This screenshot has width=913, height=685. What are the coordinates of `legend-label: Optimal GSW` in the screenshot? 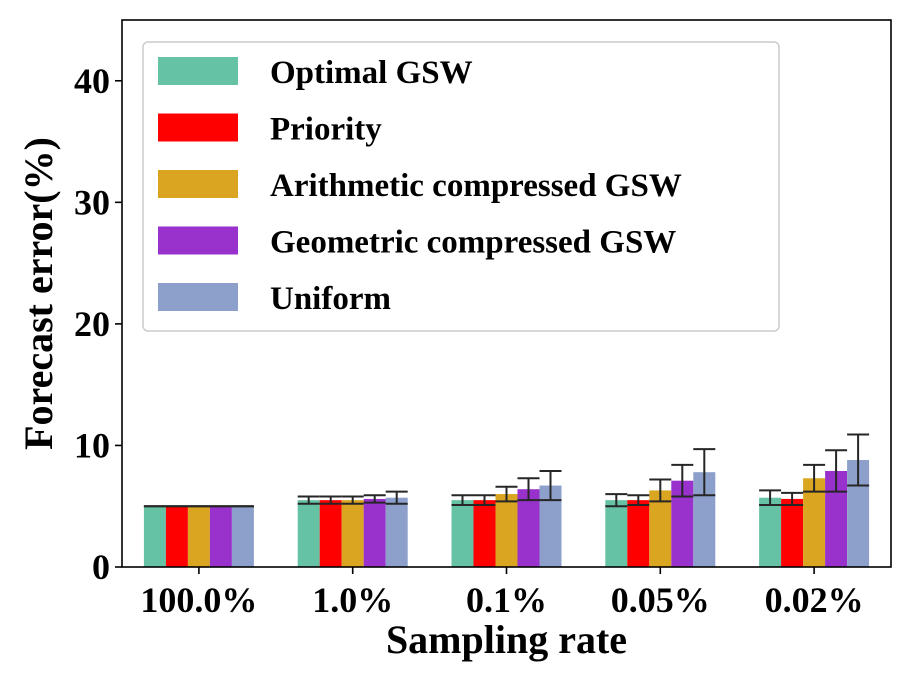 It's located at (371, 73).